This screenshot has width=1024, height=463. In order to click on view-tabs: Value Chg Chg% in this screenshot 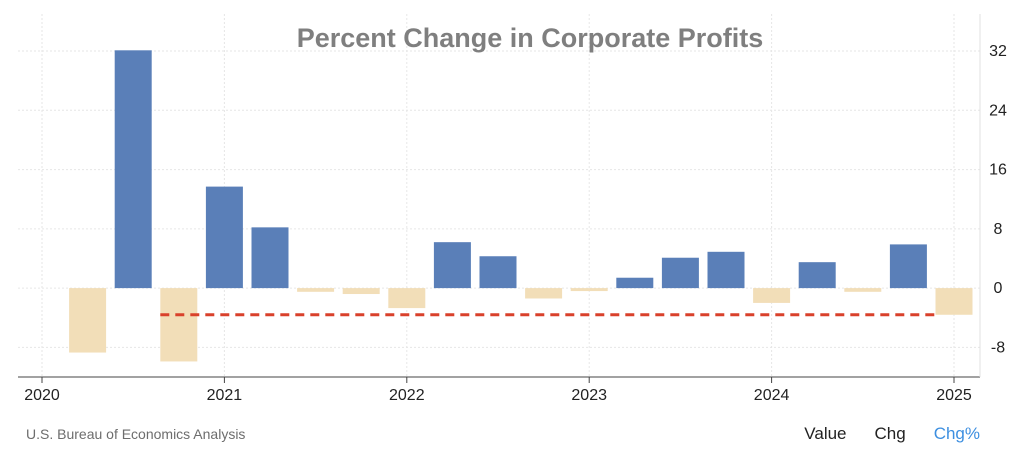, I will do `click(892, 434)`.